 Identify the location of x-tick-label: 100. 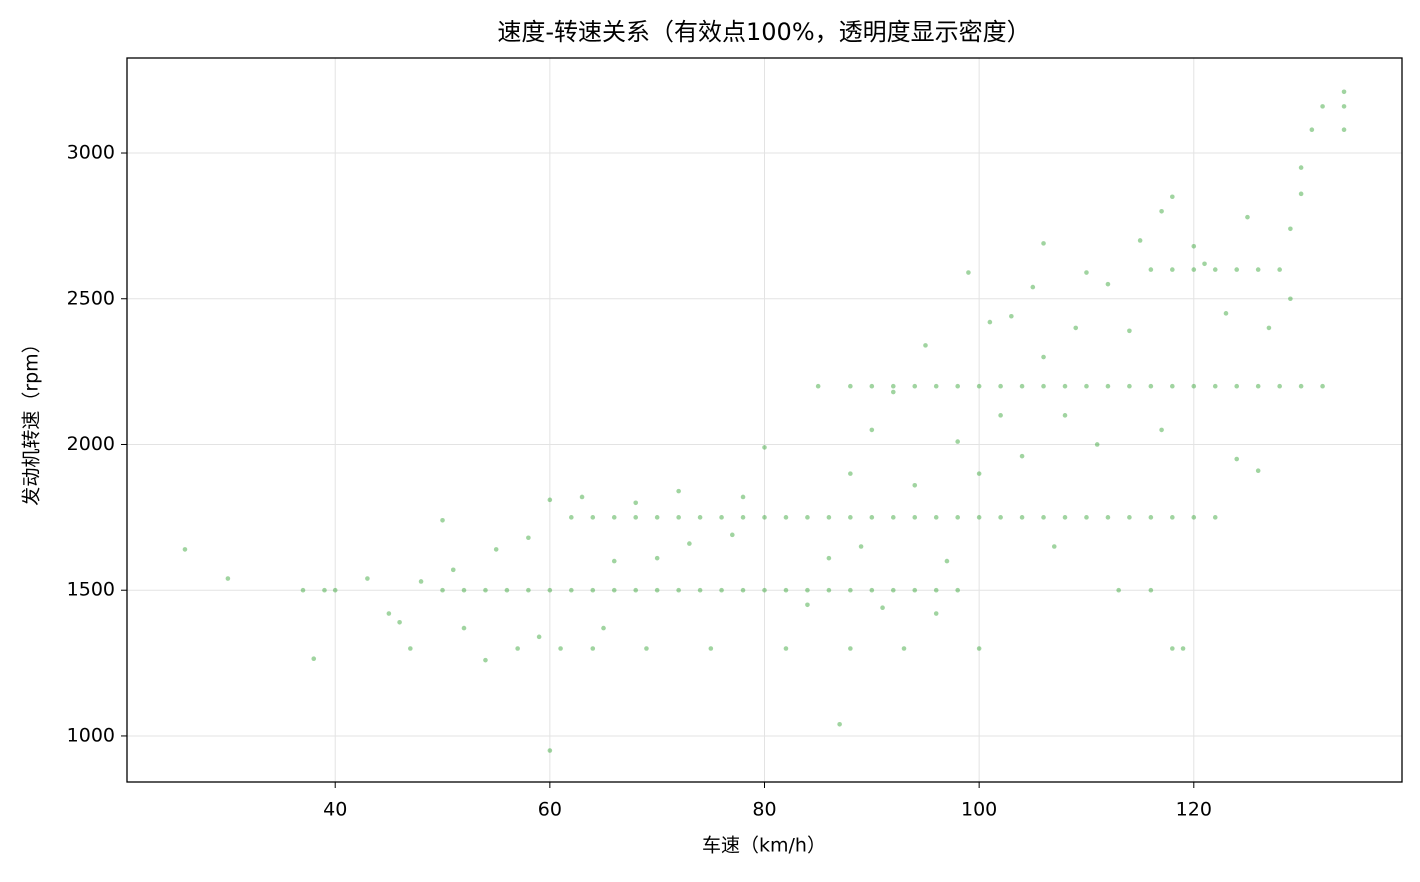
(979, 810).